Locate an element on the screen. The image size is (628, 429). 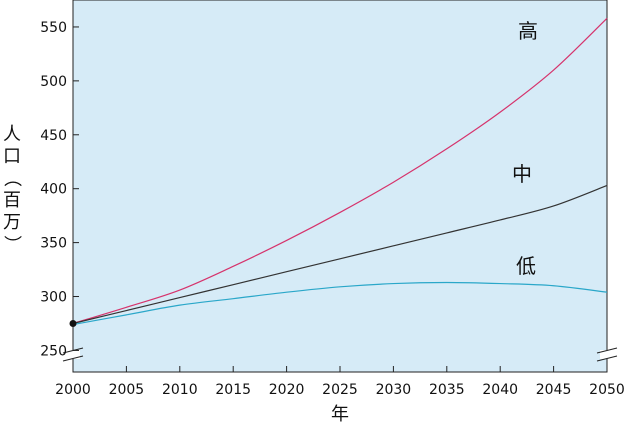
x-tick-label: 2025 is located at coordinates (340, 390).